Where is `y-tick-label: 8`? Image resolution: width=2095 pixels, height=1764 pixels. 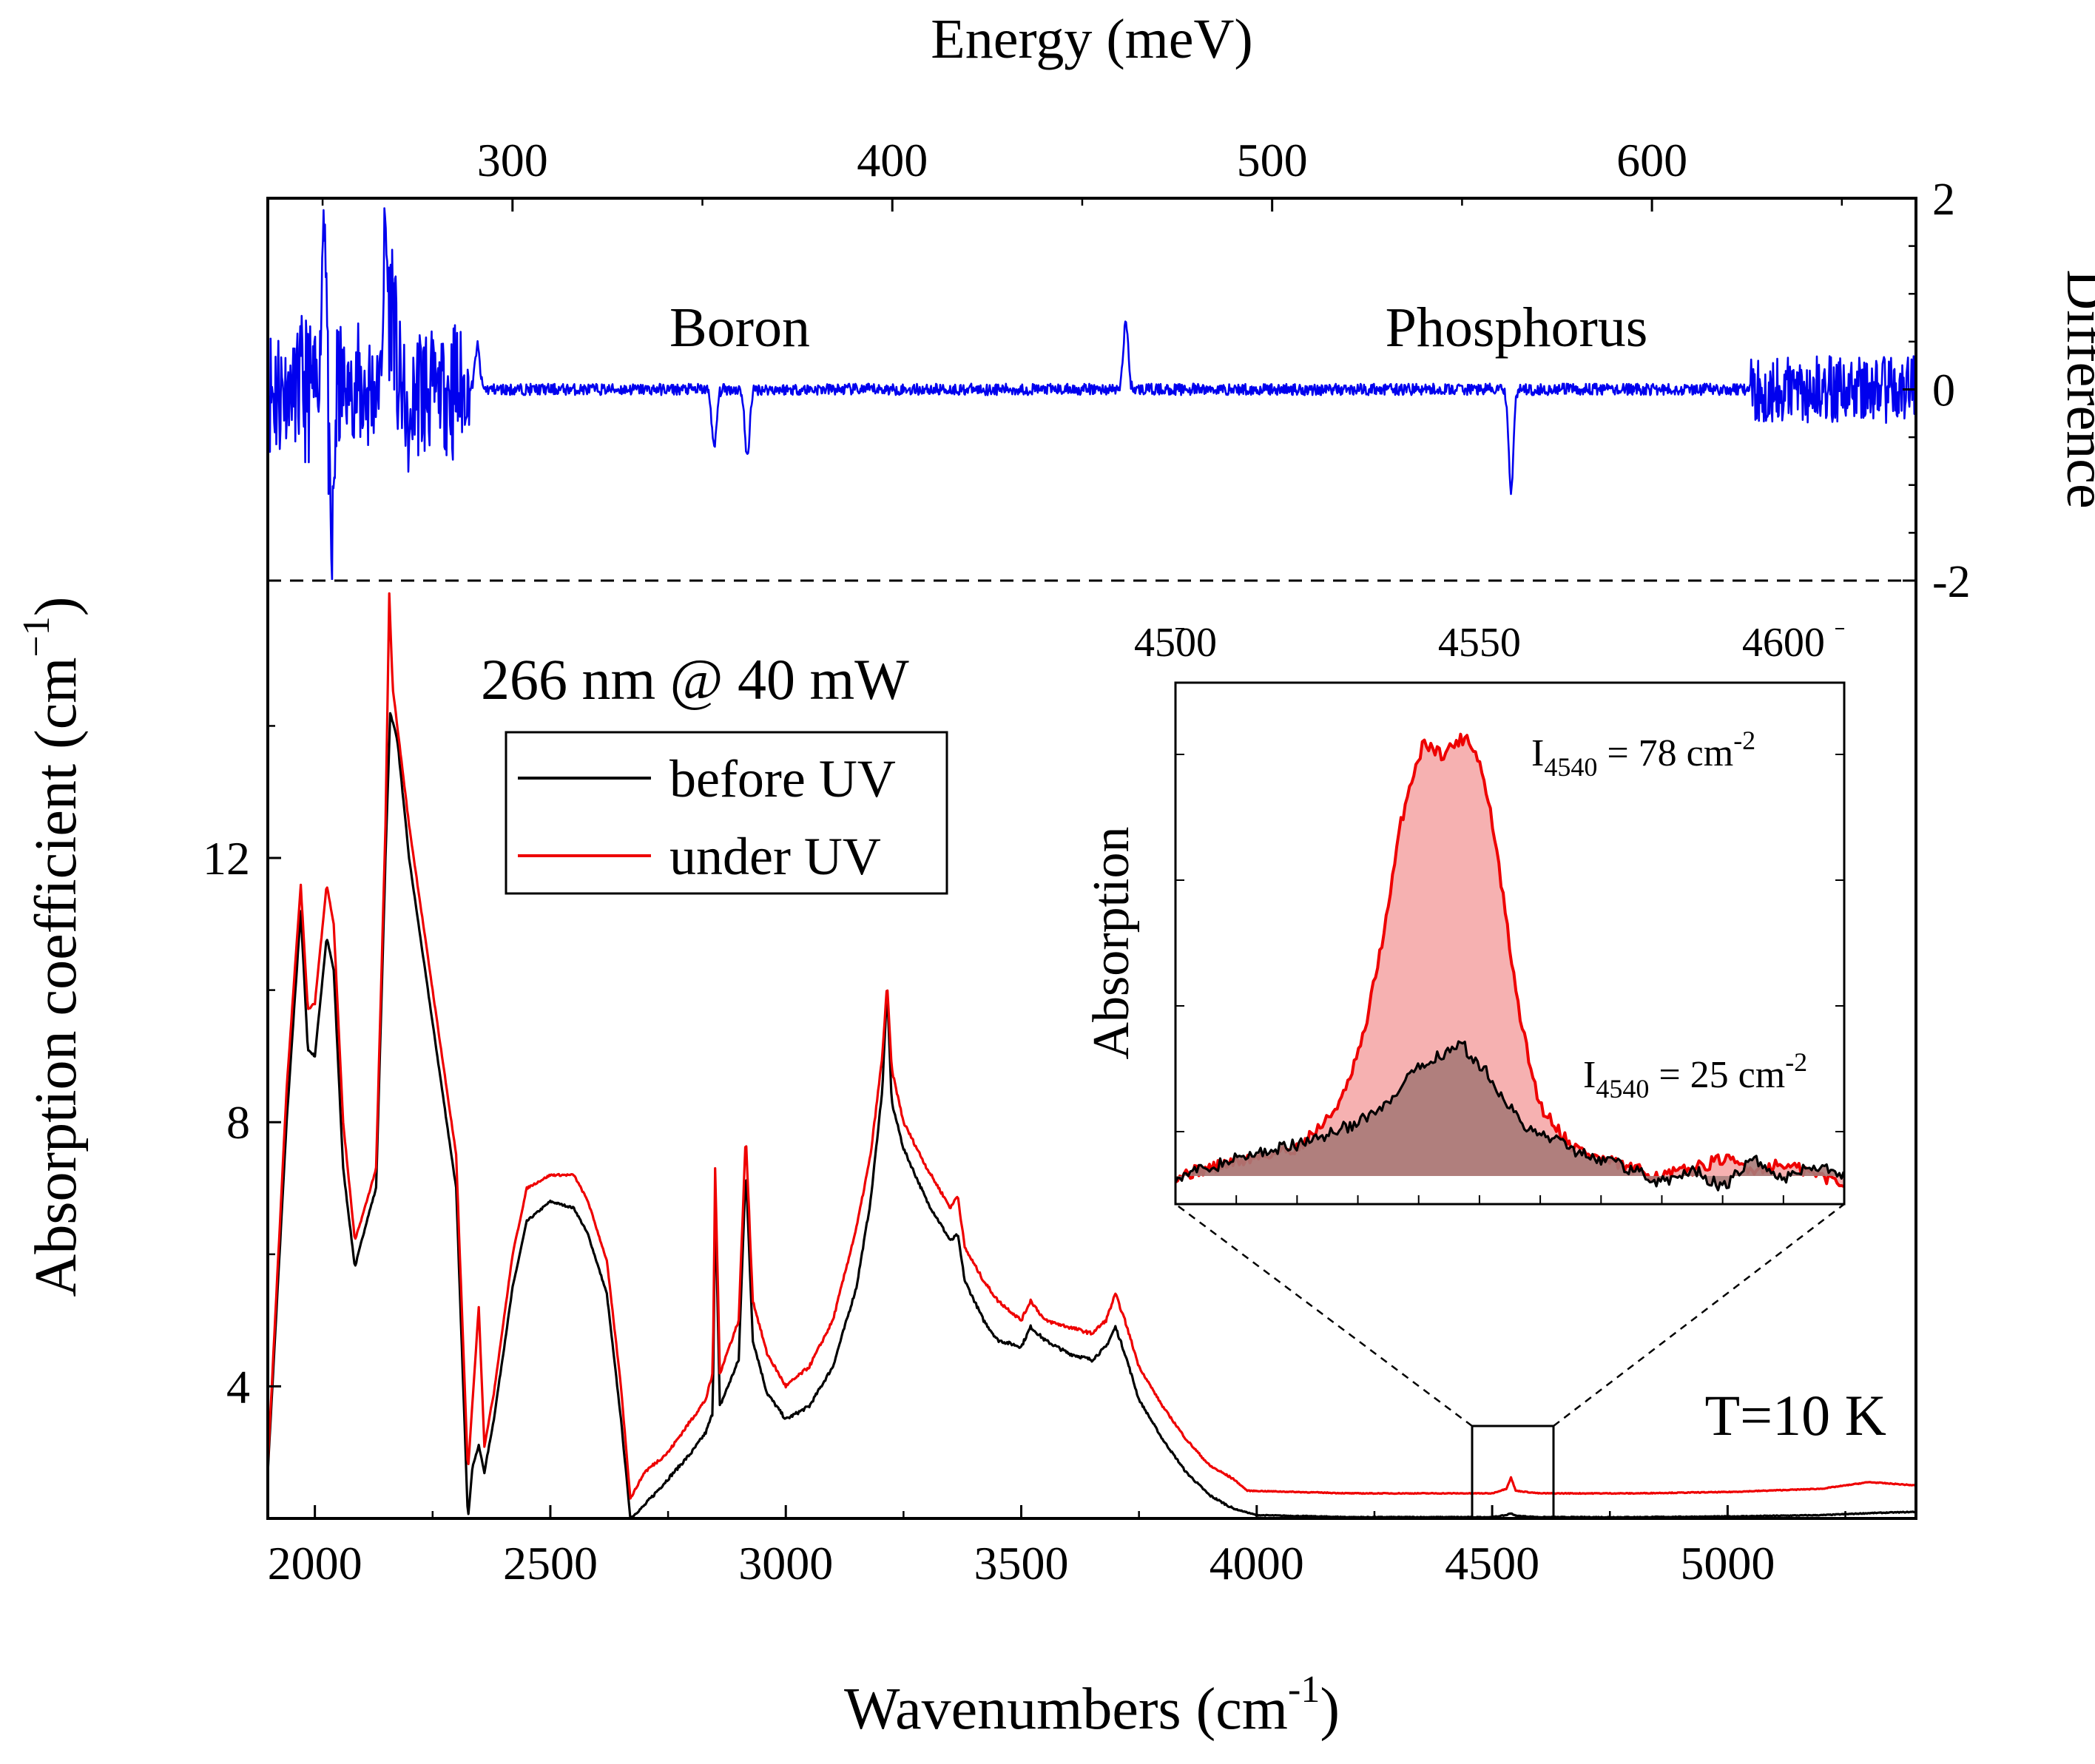 y-tick-label: 8 is located at coordinates (238, 1122).